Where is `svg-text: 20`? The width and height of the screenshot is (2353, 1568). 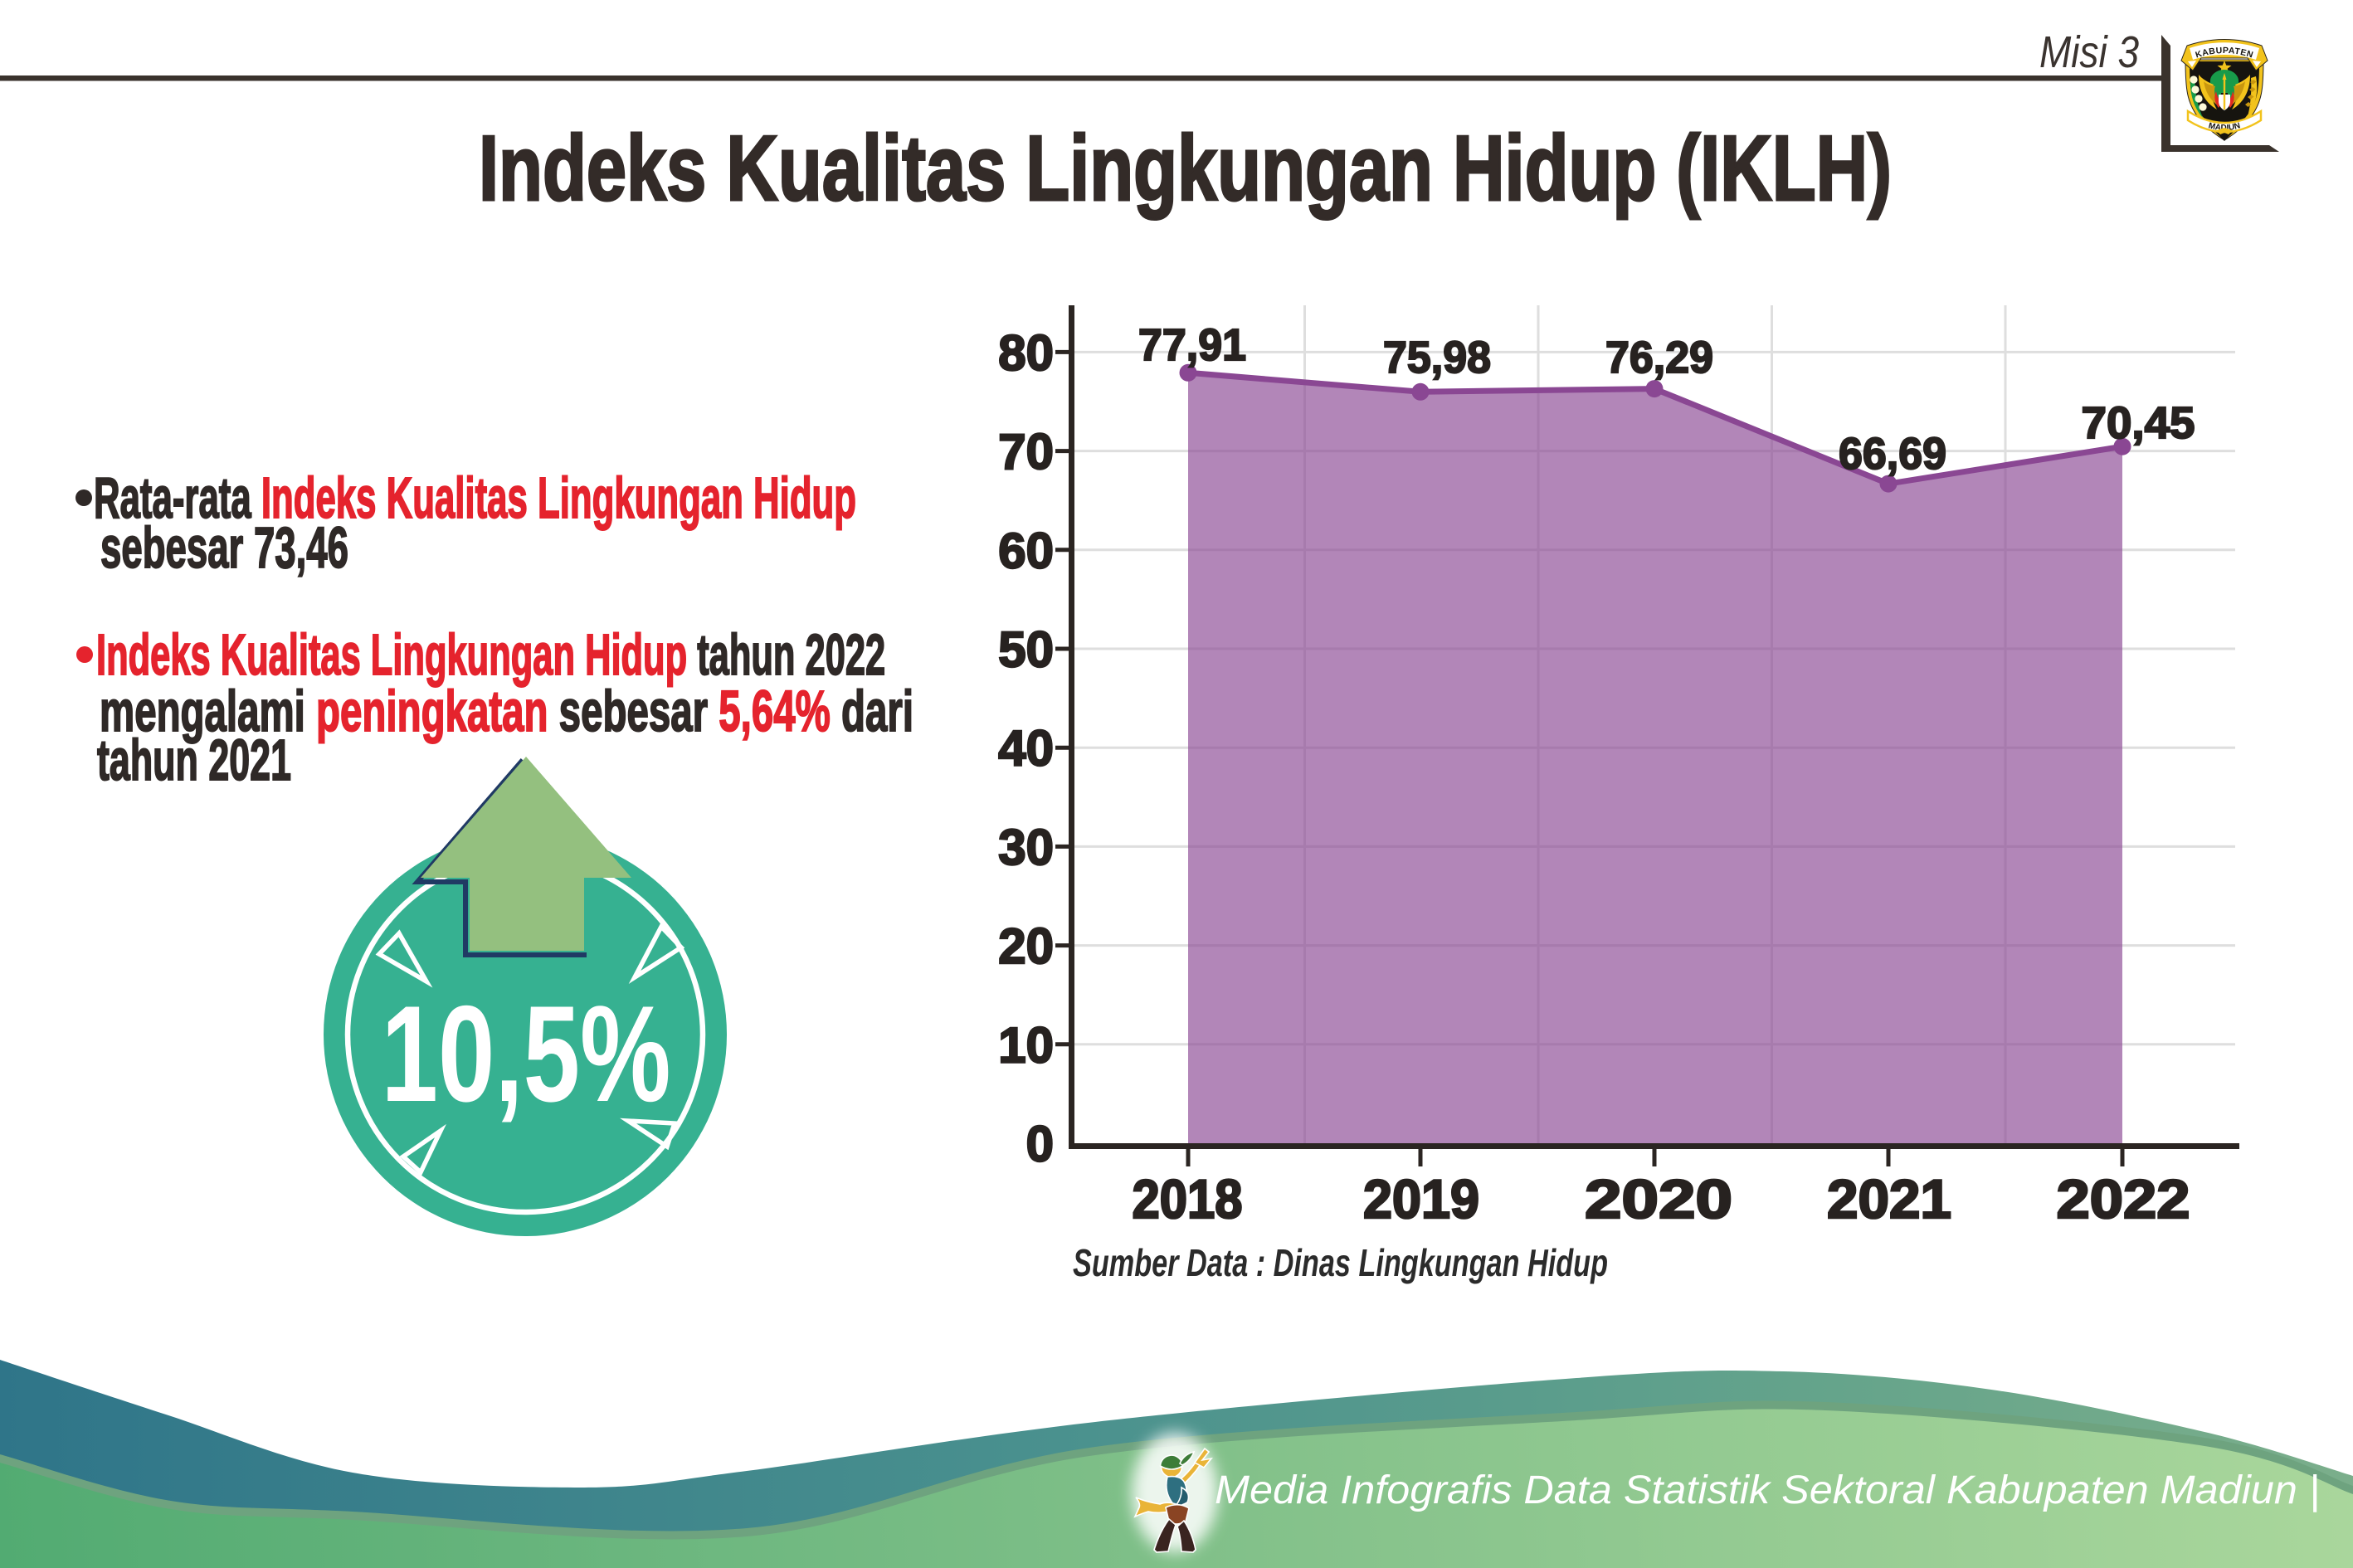
svg-text: 20 is located at coordinates (1026, 946).